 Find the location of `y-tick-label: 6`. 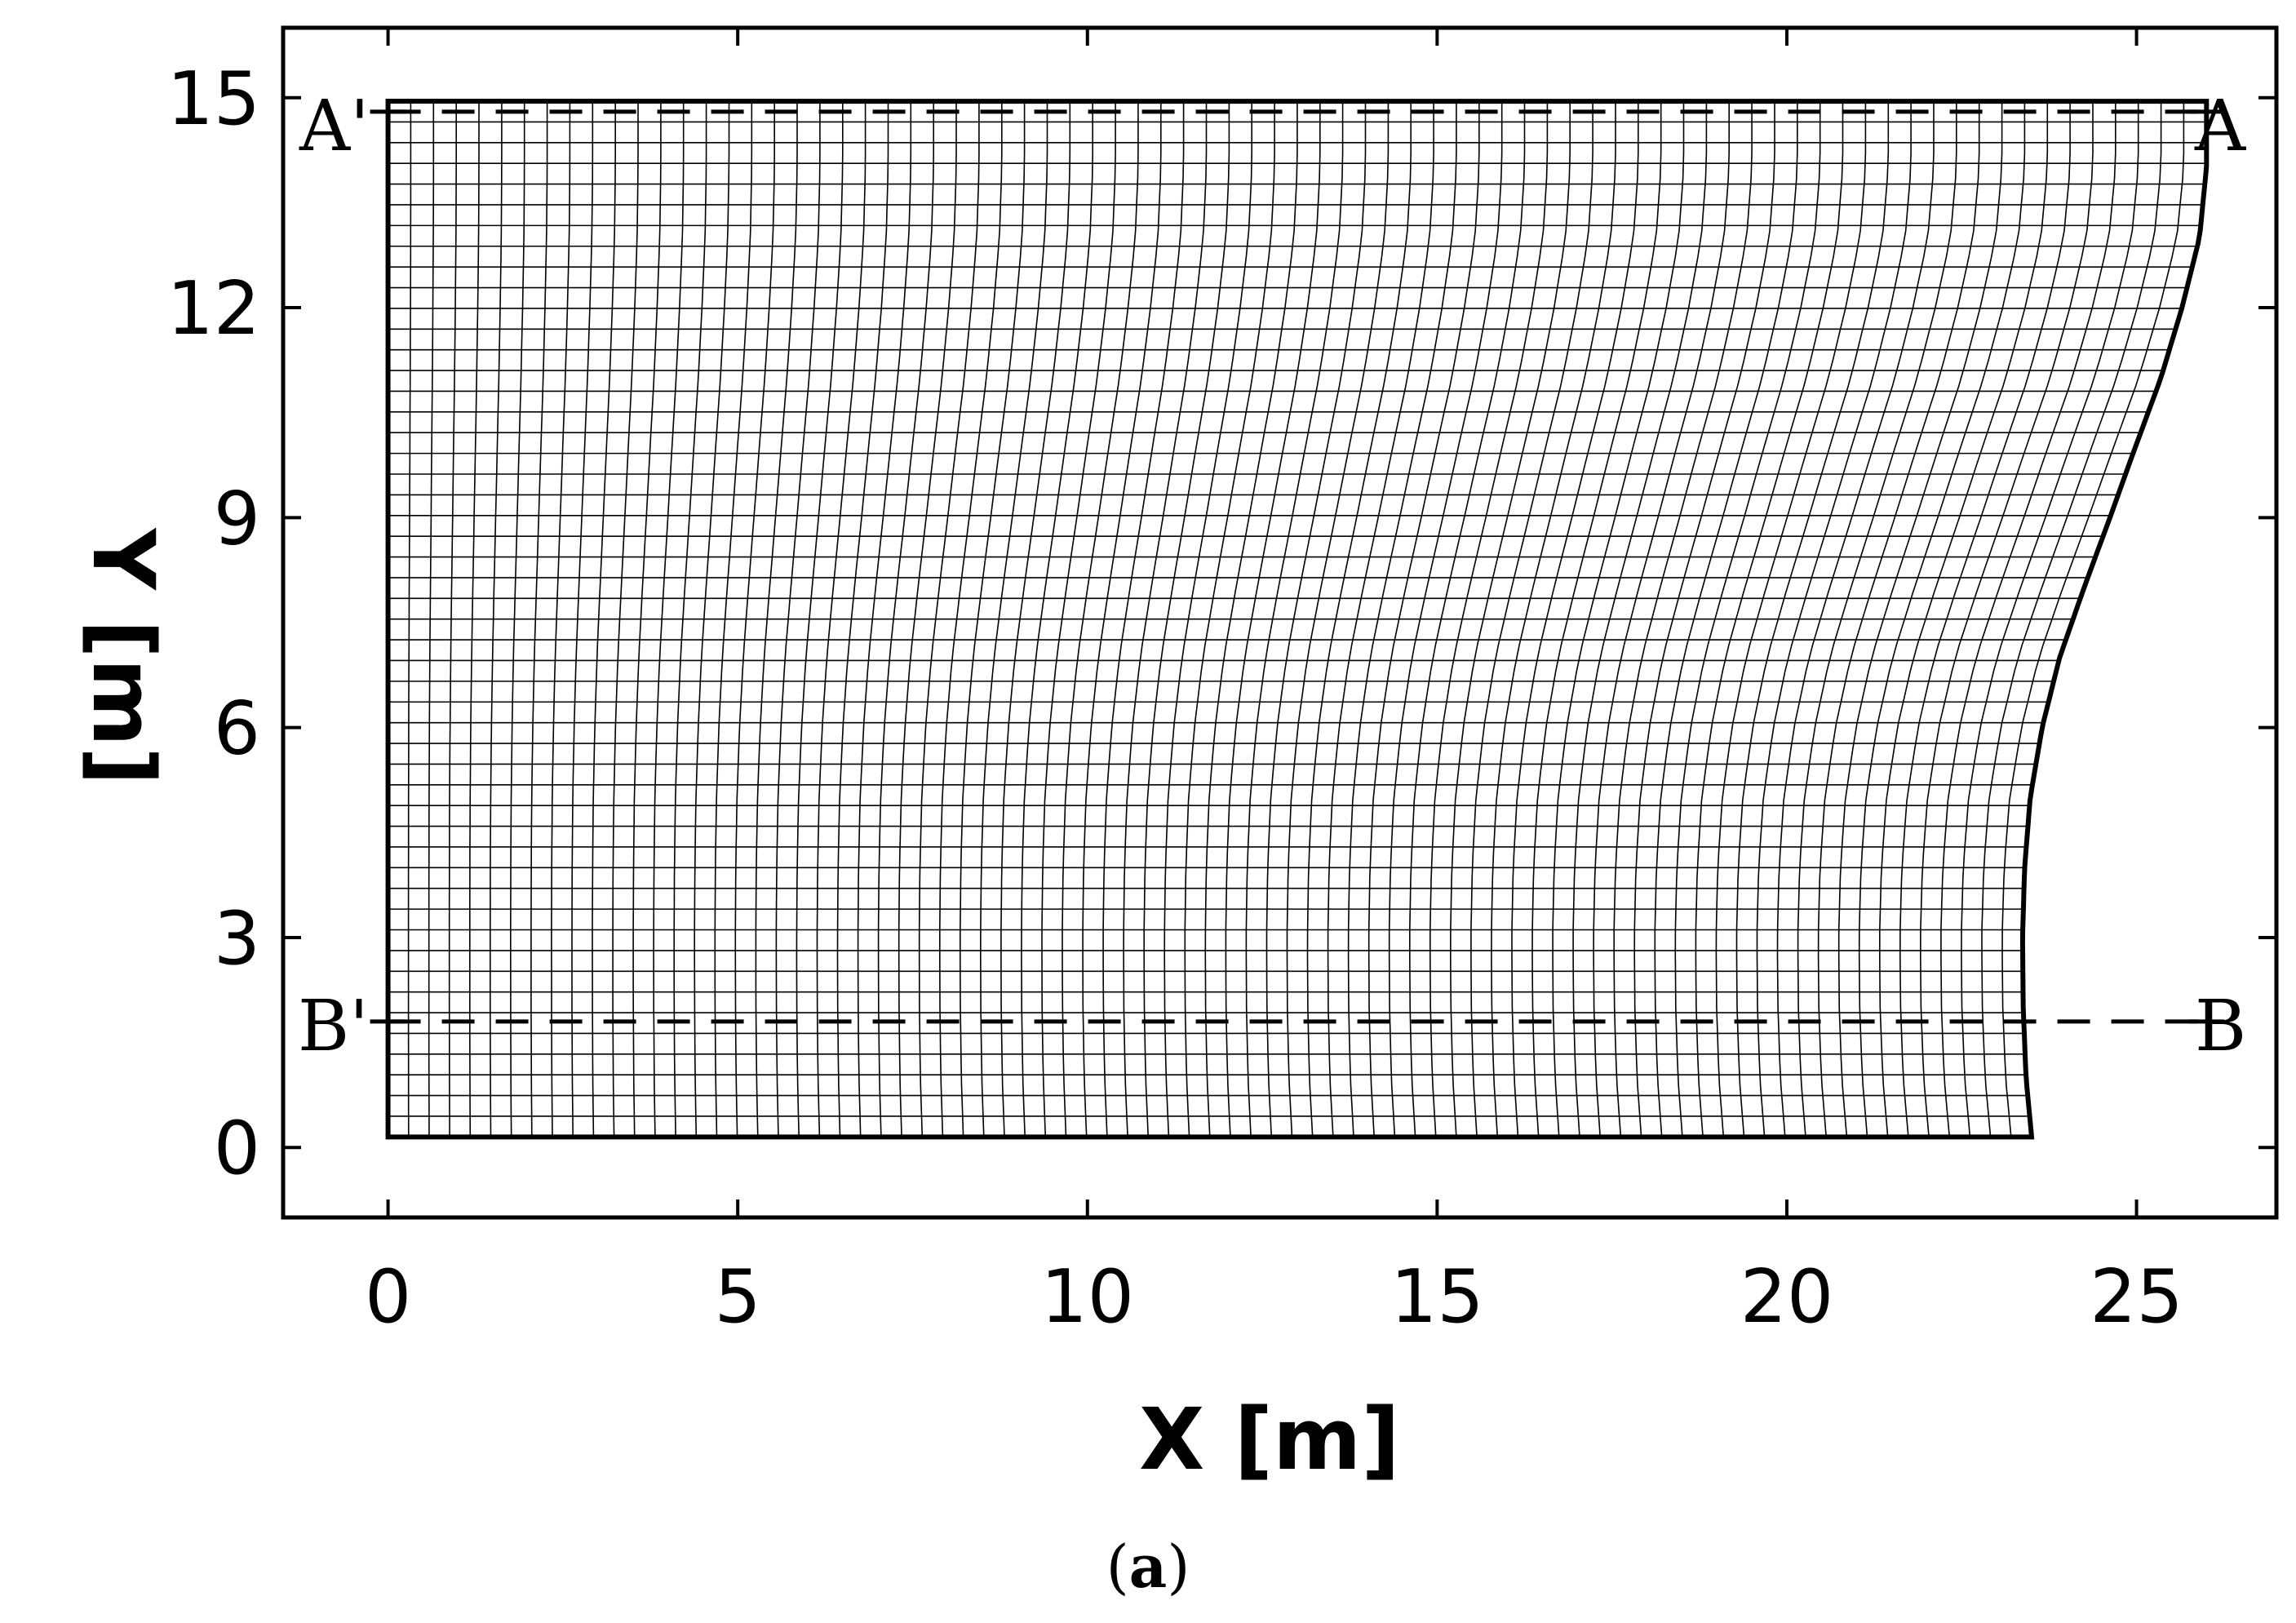

y-tick-label: 6 is located at coordinates (237, 729).